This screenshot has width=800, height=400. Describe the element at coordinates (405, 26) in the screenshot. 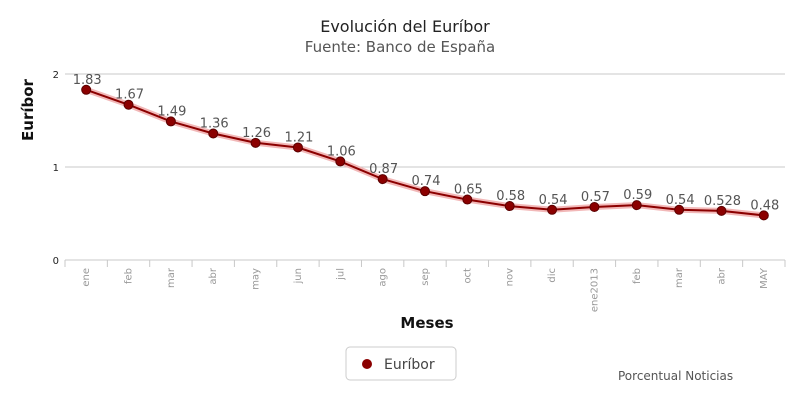

I see `chart-title: Evolución del Euríbor` at that location.